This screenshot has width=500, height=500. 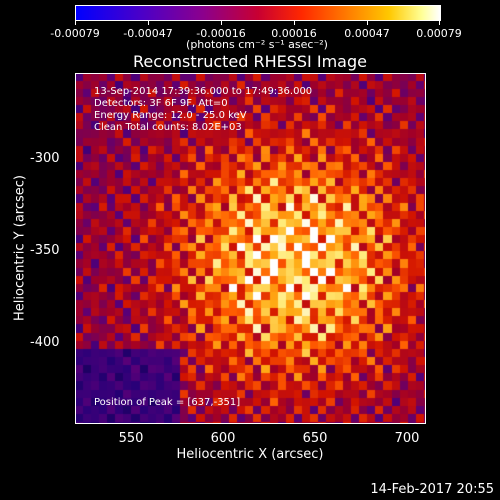 What do you see at coordinates (432, 489) in the screenshot?
I see `timestamp: 14-Feb-2017 20:55` at bounding box center [432, 489].